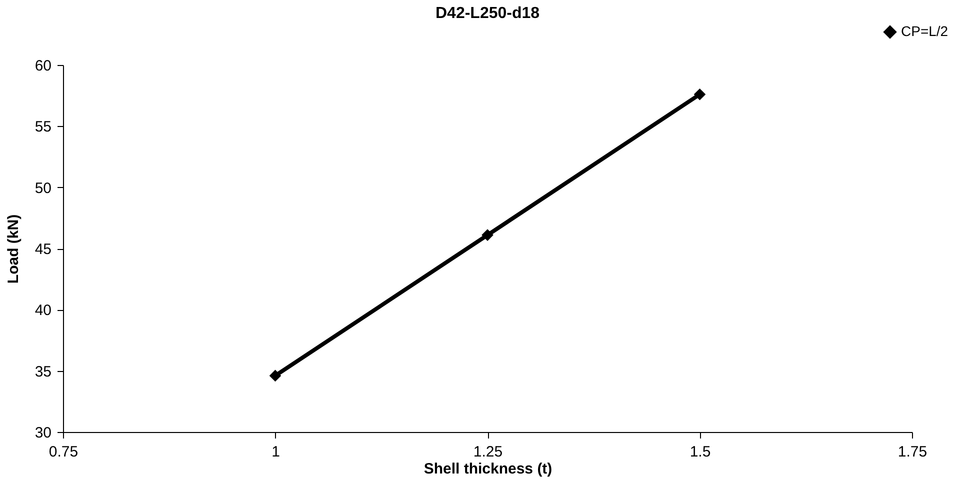 This screenshot has width=976, height=491. I want to click on y-tick-label: 35, so click(43, 371).